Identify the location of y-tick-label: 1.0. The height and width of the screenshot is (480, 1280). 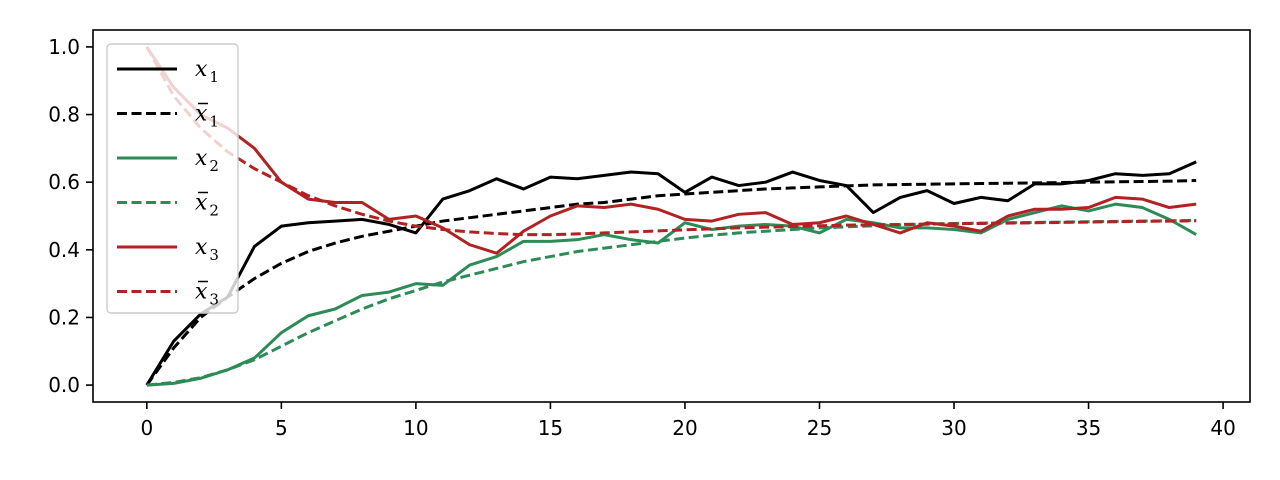
(64, 47).